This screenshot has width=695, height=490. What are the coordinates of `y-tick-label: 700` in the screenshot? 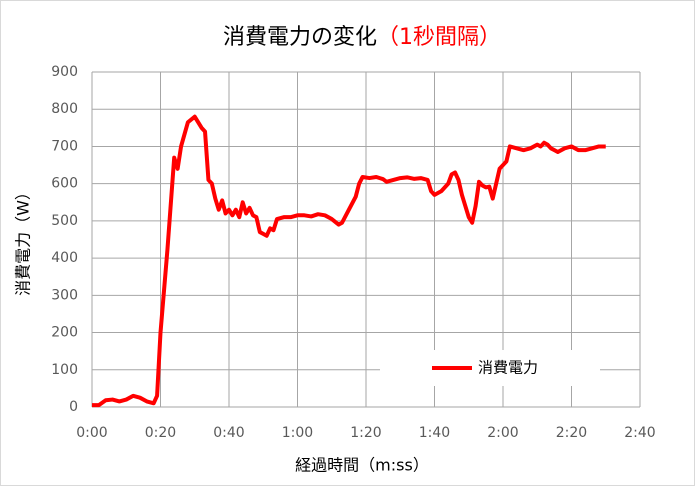 It's located at (64, 146).